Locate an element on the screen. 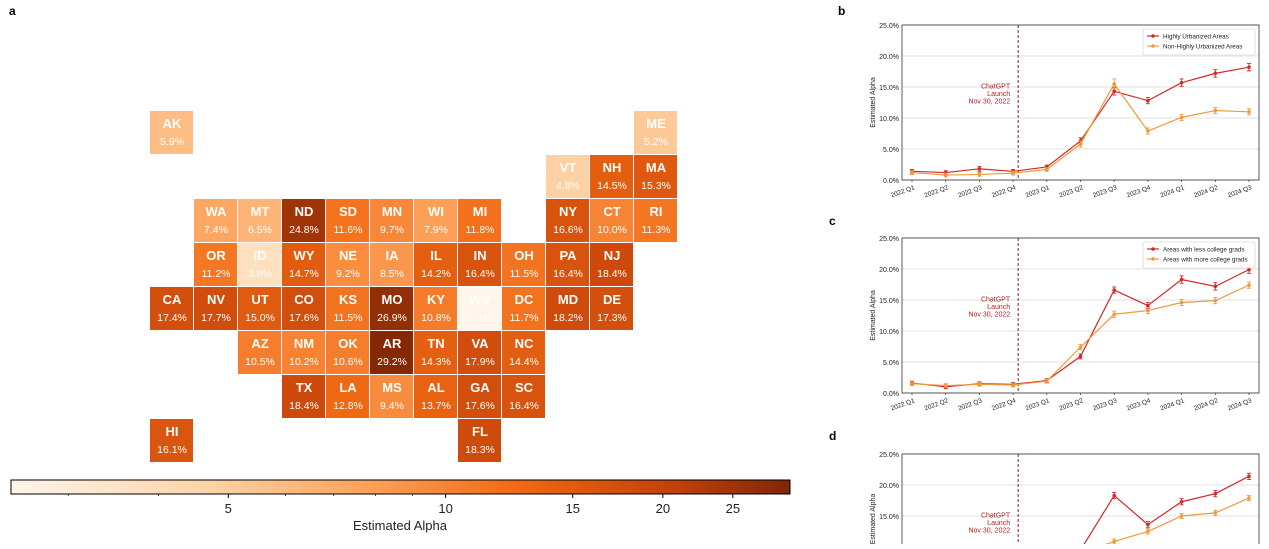  tile-state-label: SC is located at coordinates (524, 387).